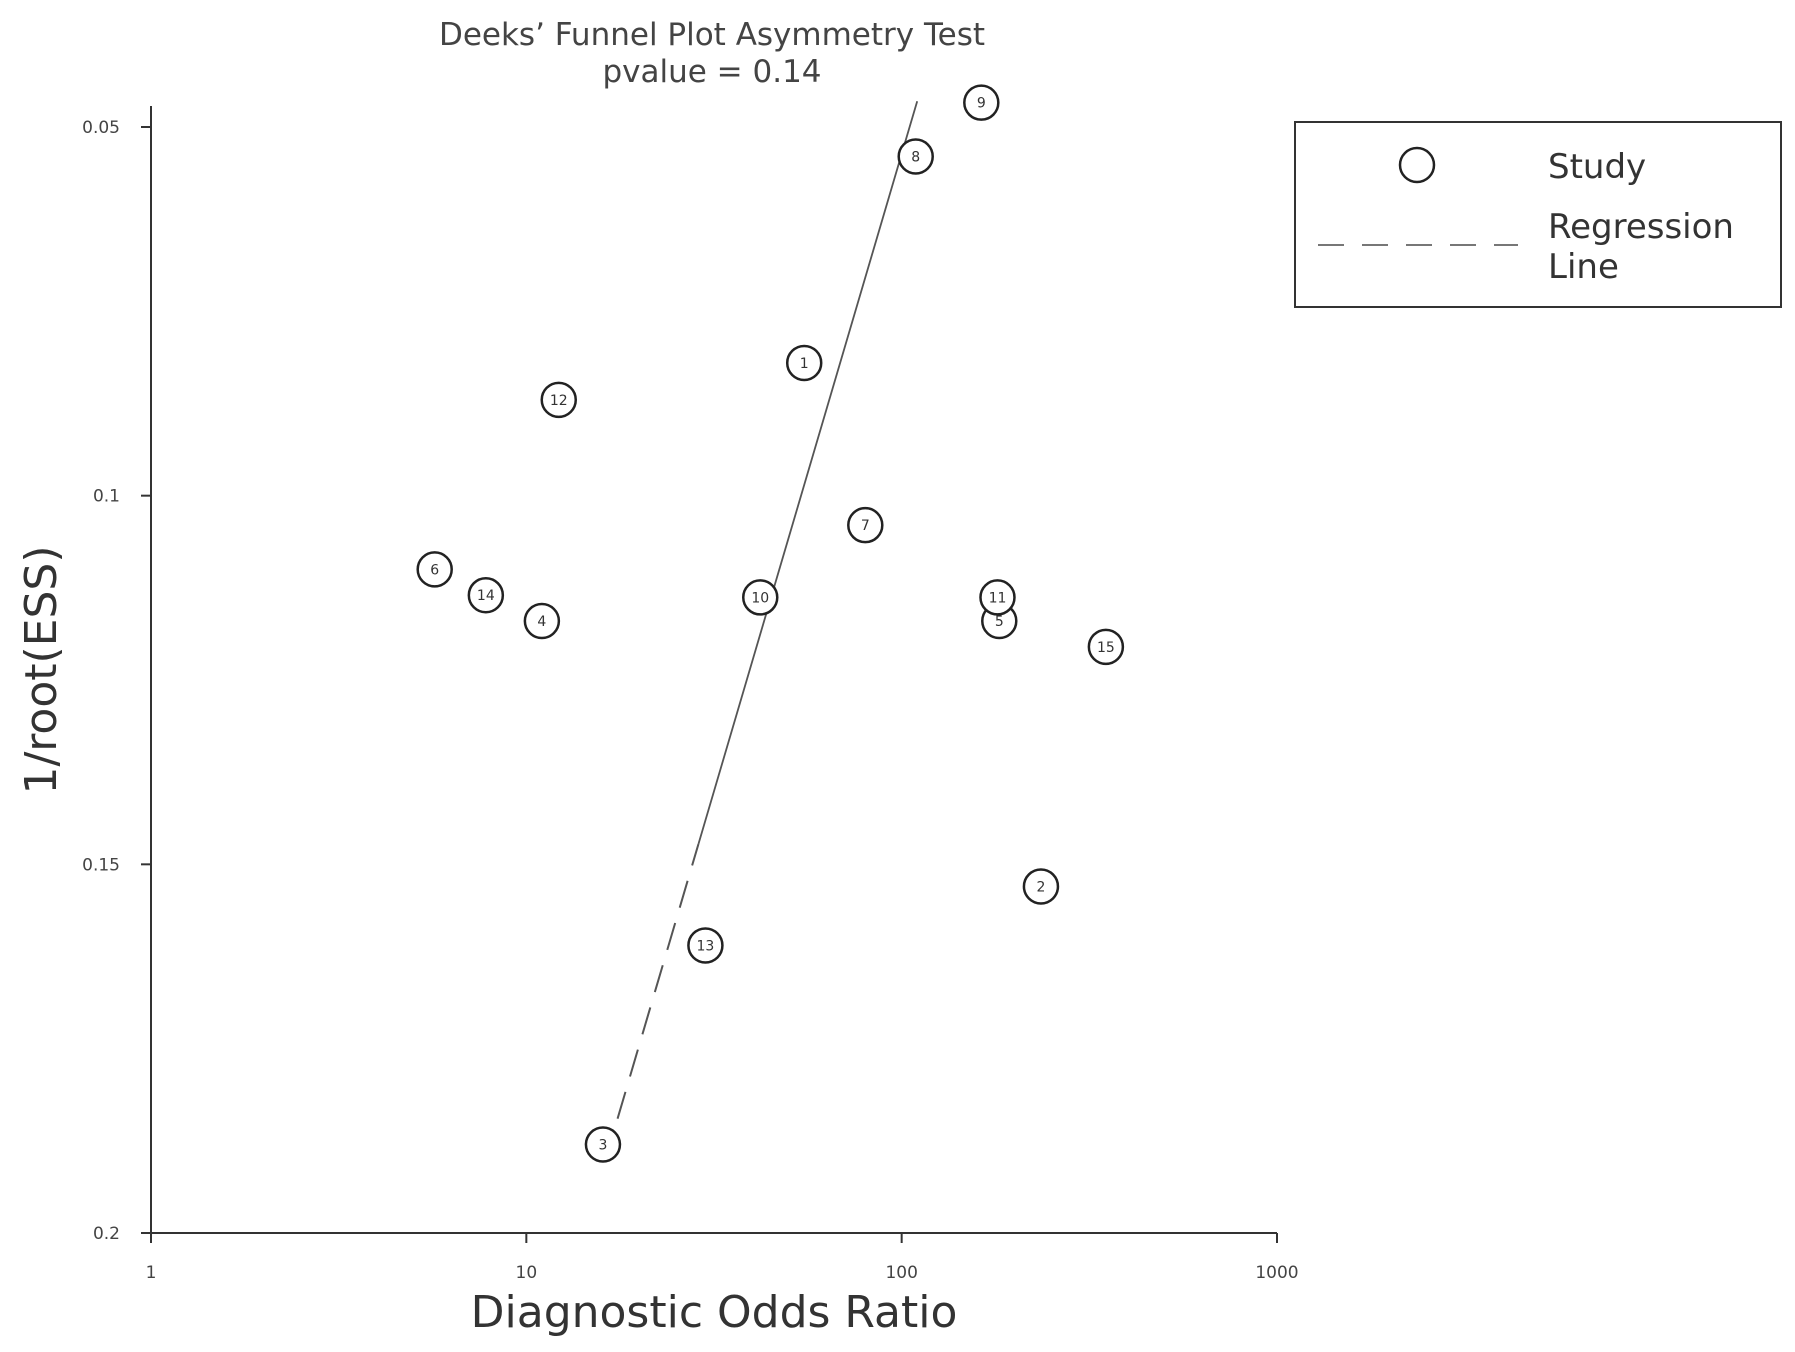 The width and height of the screenshot is (1795, 1352). I want to click on study-point-label: 10, so click(760, 598).